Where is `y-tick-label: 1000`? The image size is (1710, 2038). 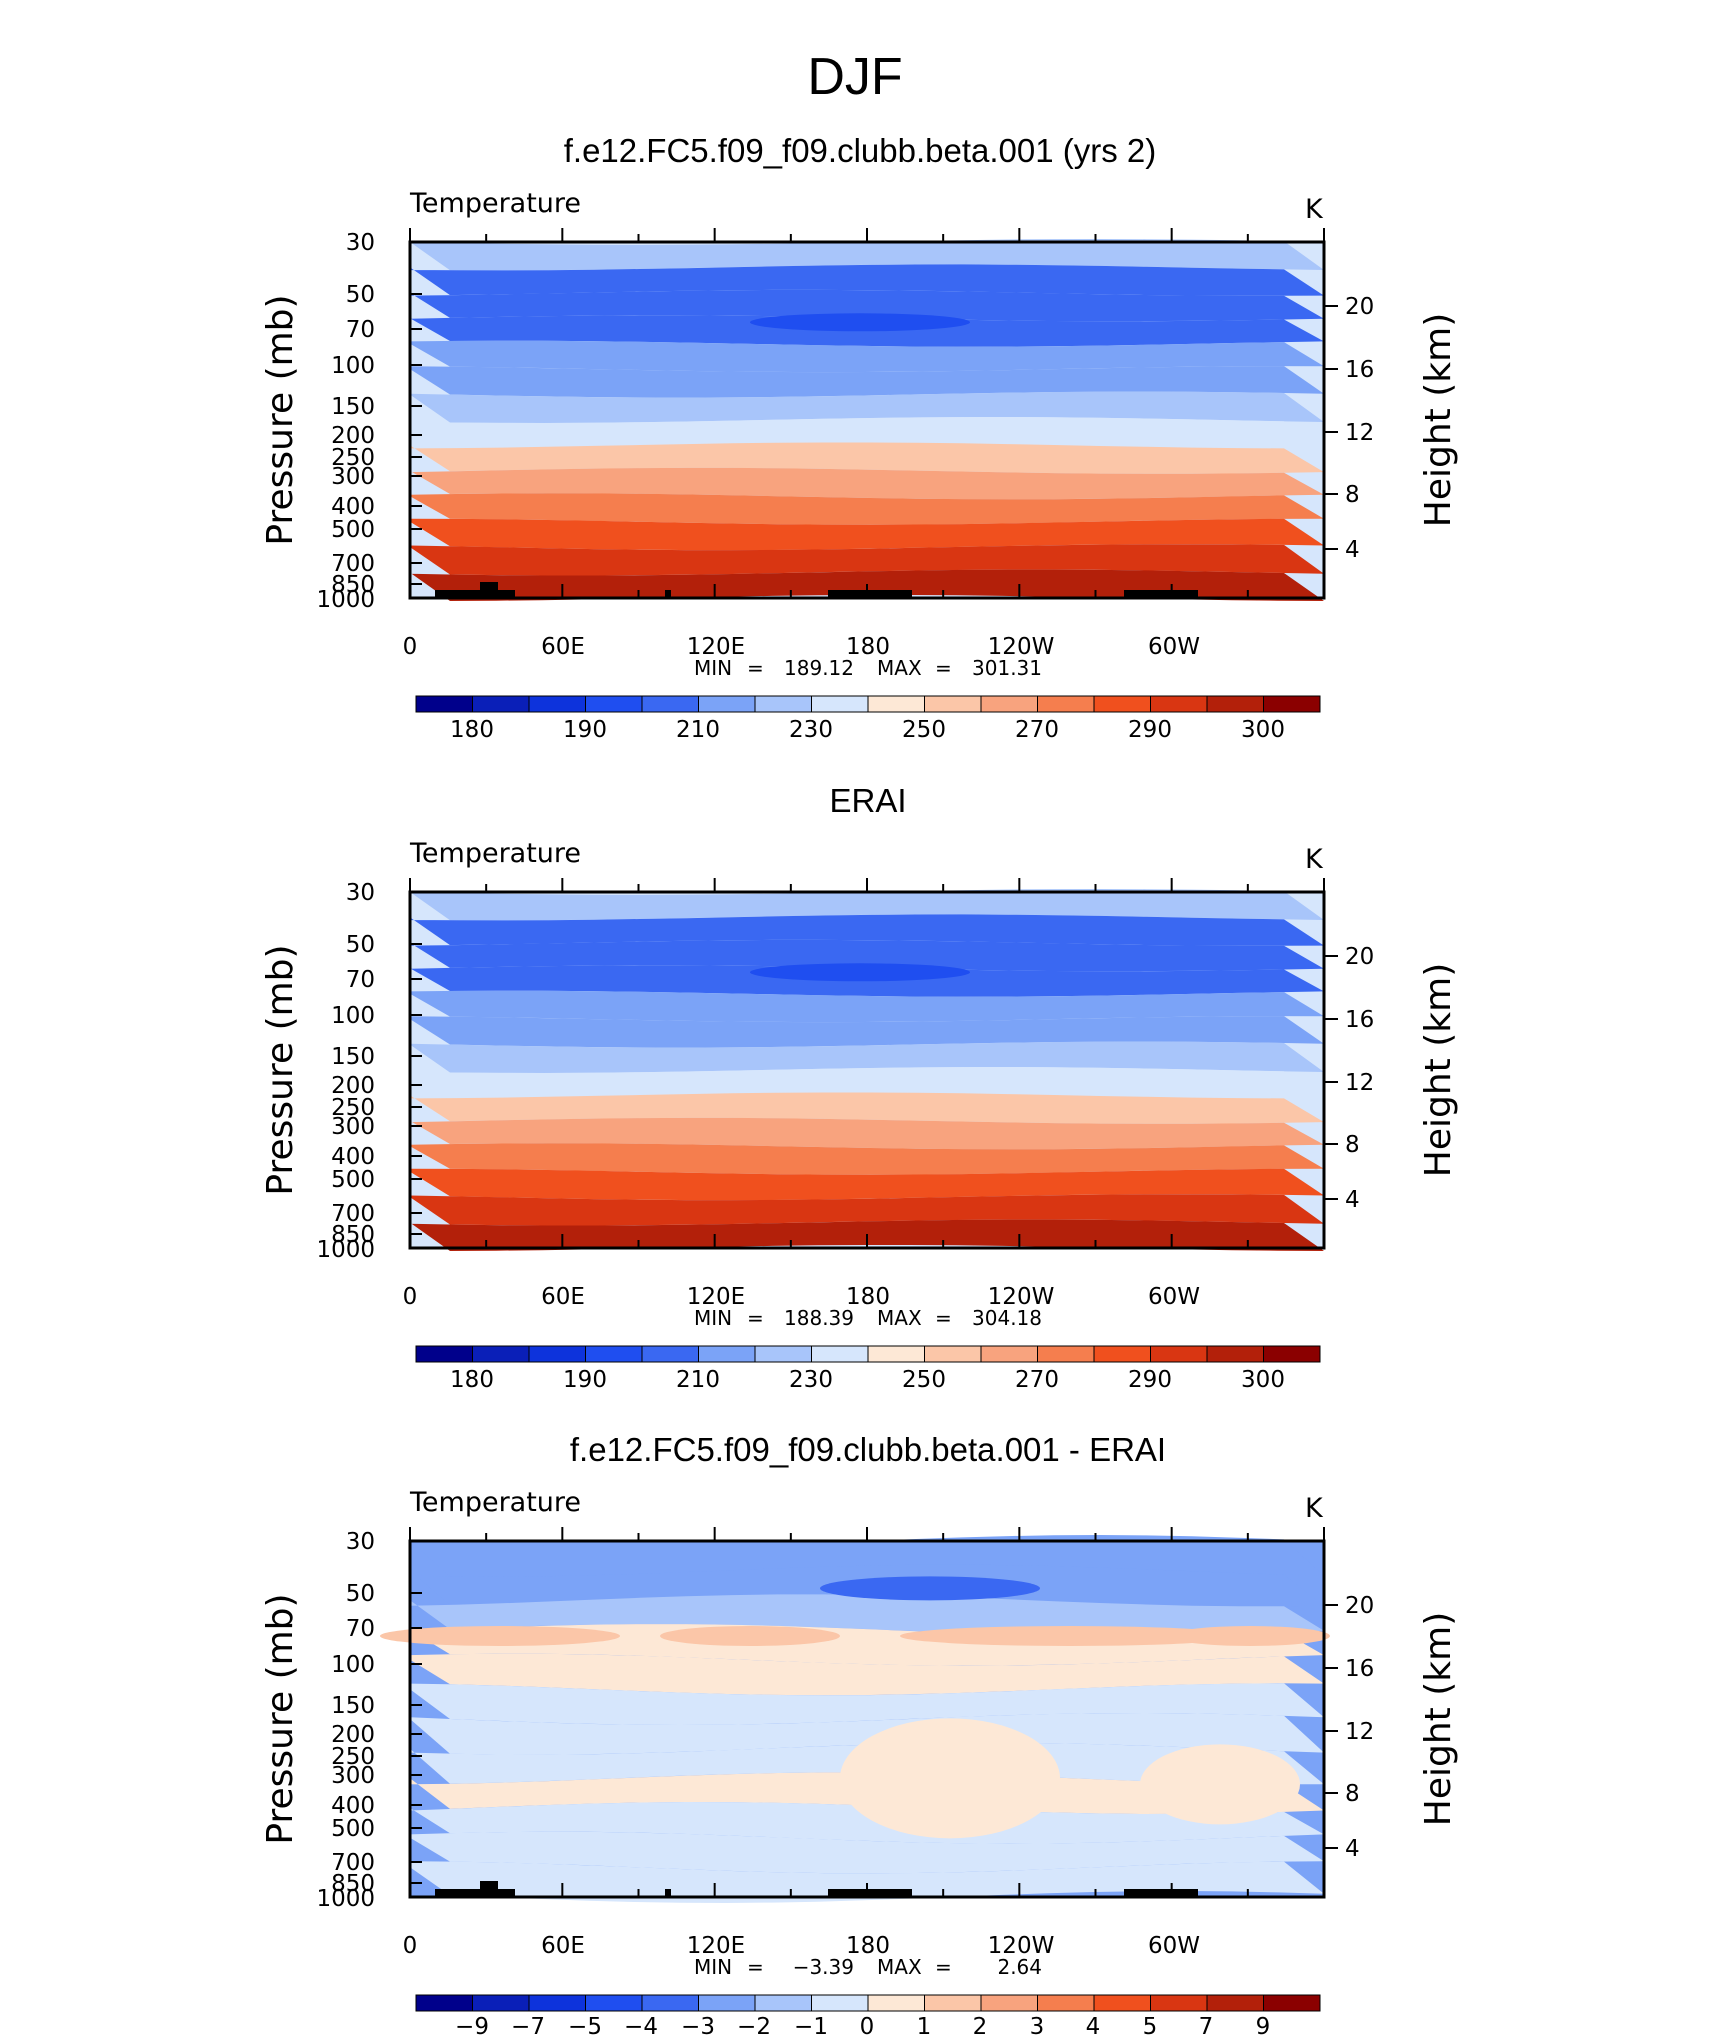 y-tick-label: 1000 is located at coordinates (345, 600).